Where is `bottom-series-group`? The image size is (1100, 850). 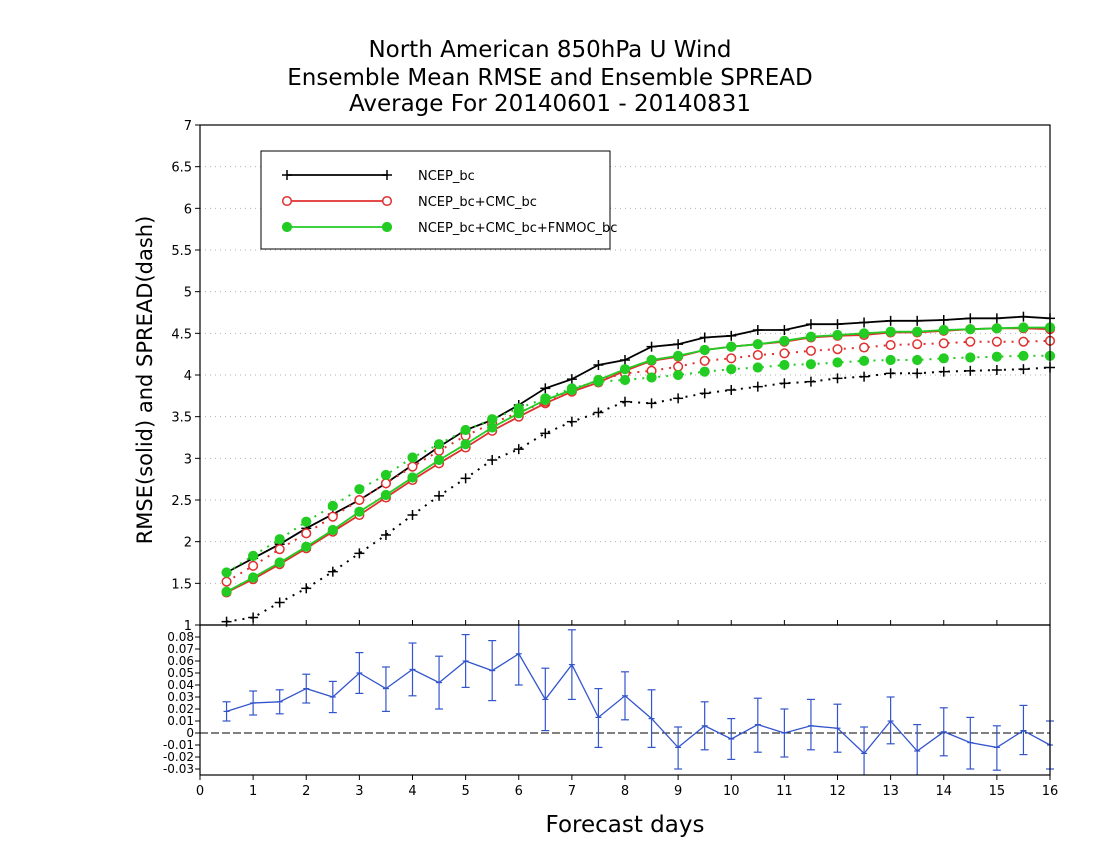 bottom-series-group is located at coordinates (638, 700).